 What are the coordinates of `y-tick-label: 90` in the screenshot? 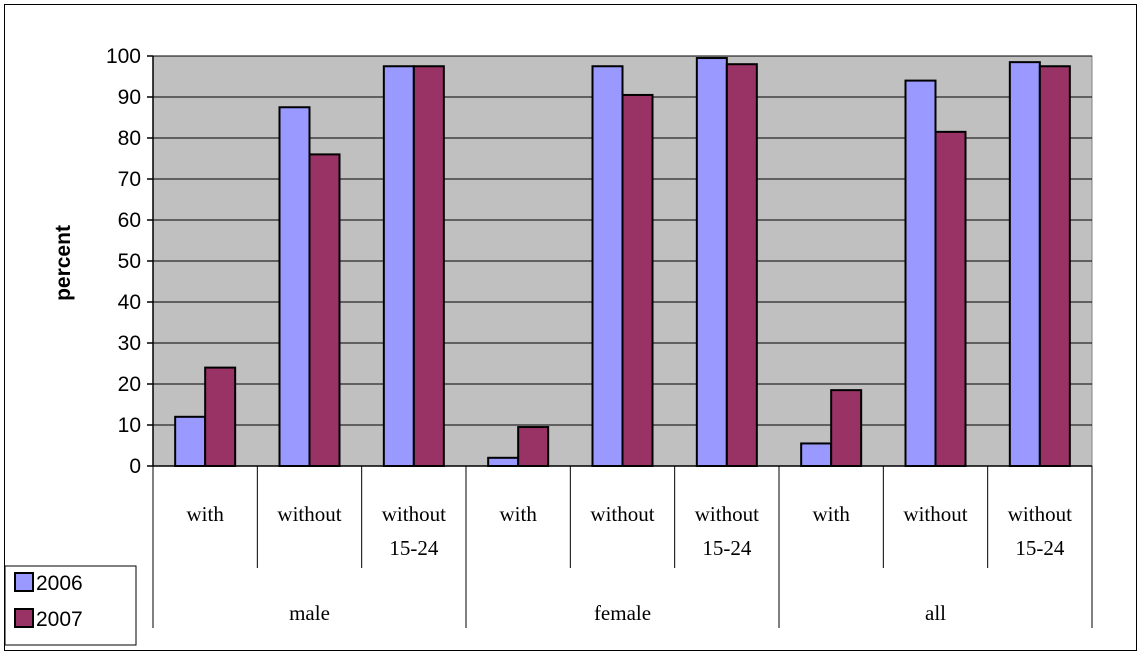 It's located at (129, 97).